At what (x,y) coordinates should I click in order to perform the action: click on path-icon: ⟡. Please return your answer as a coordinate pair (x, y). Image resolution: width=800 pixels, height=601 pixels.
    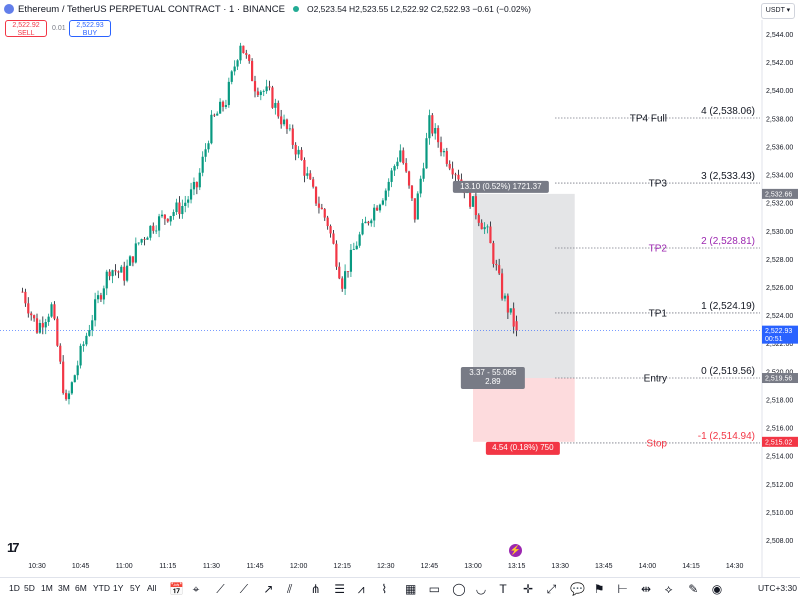
    Looking at the image, I should click on (668, 589).